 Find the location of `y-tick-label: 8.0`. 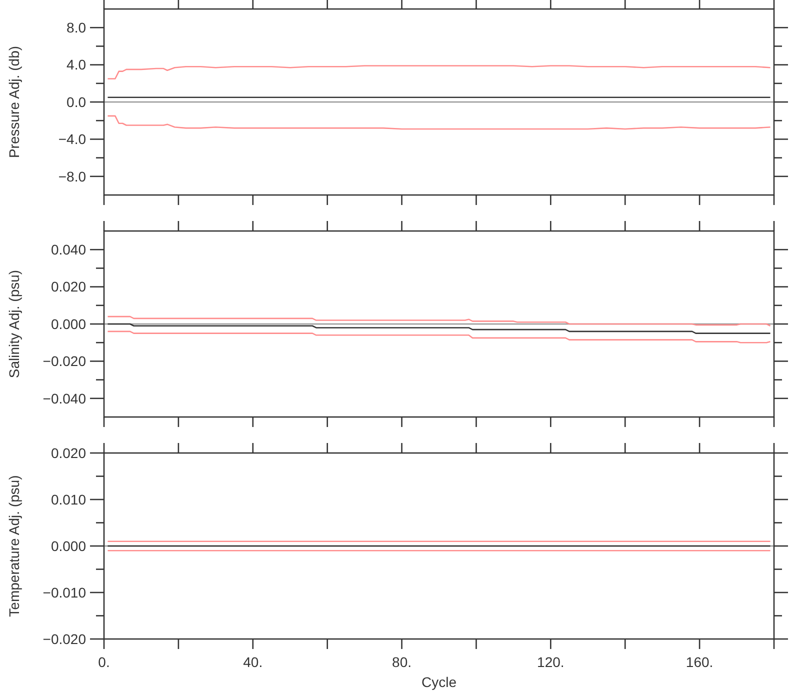

y-tick-label: 8.0 is located at coordinates (76, 28).